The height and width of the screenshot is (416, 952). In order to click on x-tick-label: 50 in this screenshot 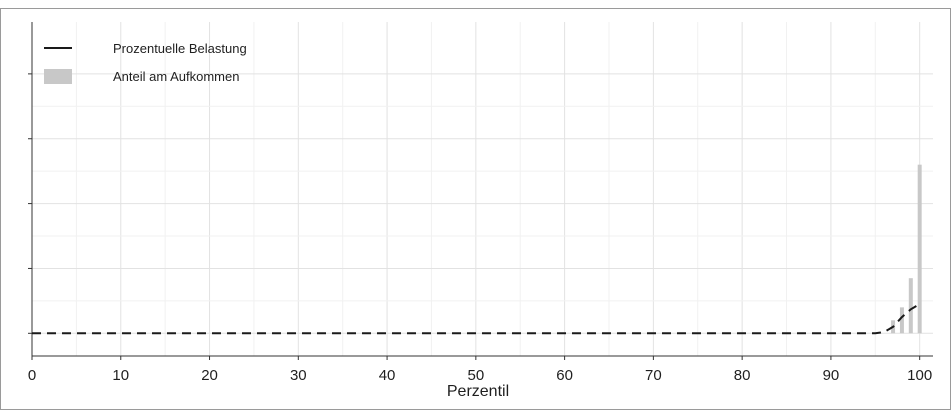, I will do `click(475, 375)`.